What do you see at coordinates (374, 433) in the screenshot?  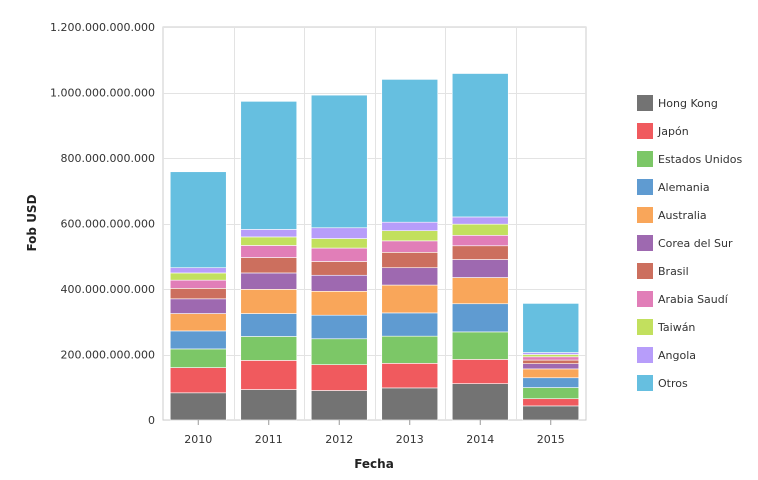 I see `x-axis-ticks: 2010 2011 2012 2013 2014 2015` at bounding box center [374, 433].